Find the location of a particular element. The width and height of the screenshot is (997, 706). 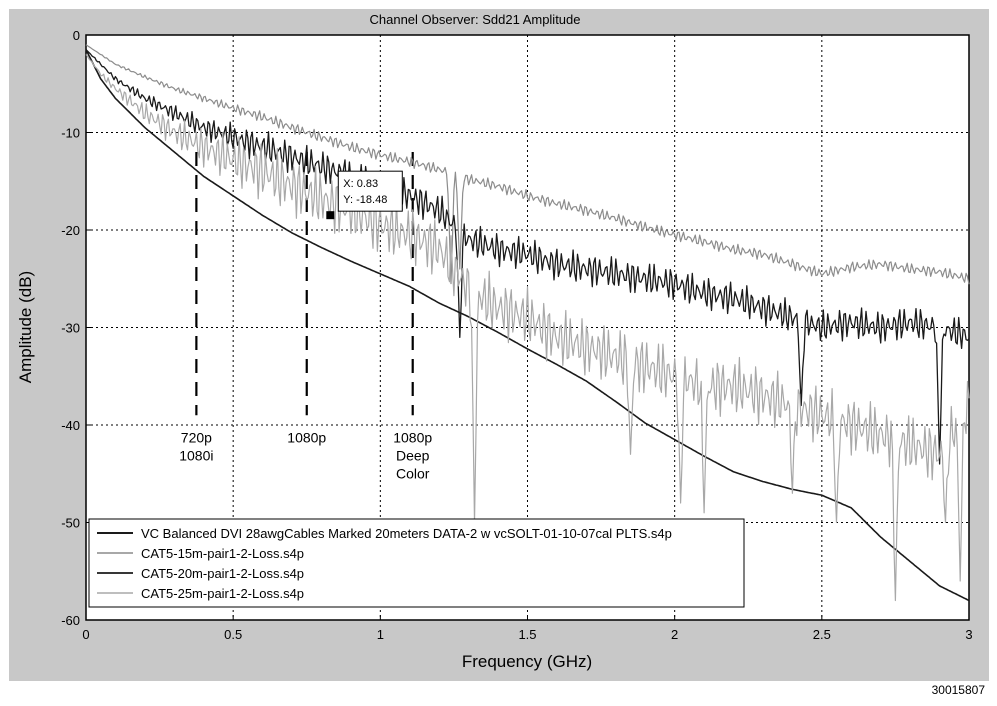

resolution-marker-label: 720p is located at coordinates (196, 438).